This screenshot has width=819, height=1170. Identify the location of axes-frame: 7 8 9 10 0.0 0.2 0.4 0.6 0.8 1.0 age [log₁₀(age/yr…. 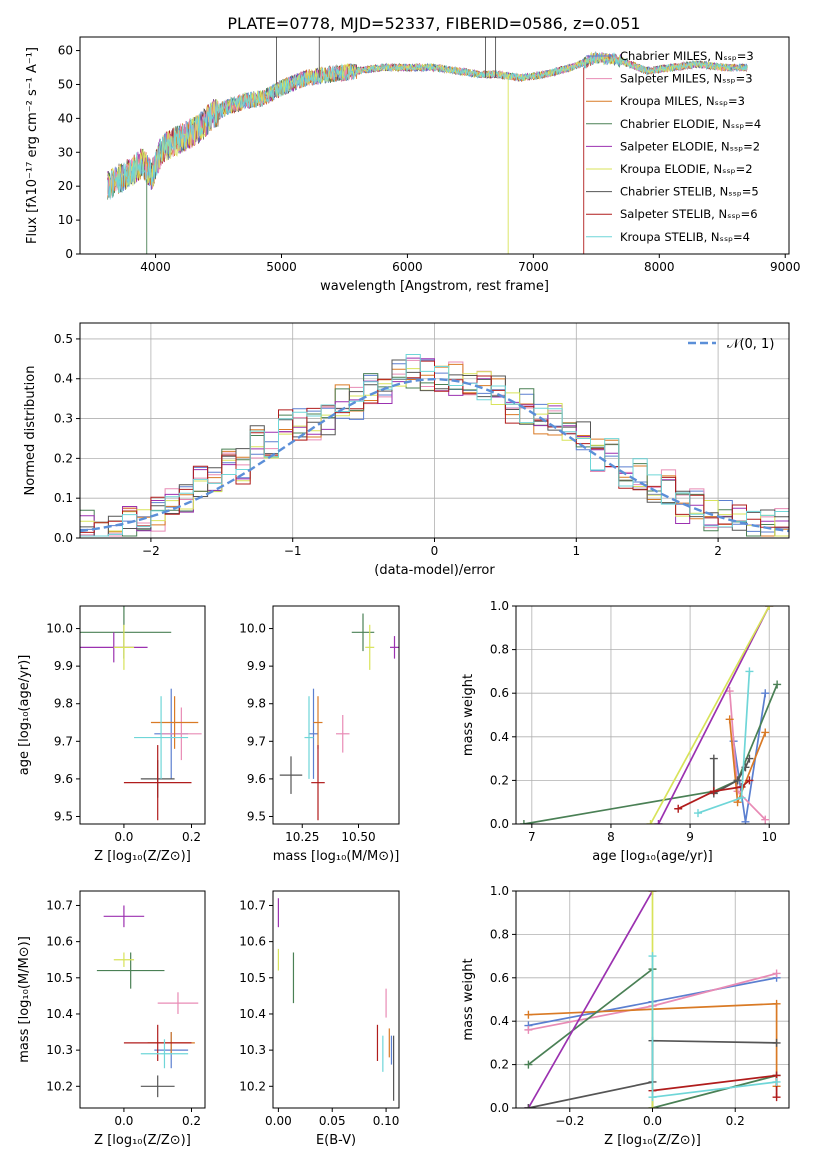
(625, 731).